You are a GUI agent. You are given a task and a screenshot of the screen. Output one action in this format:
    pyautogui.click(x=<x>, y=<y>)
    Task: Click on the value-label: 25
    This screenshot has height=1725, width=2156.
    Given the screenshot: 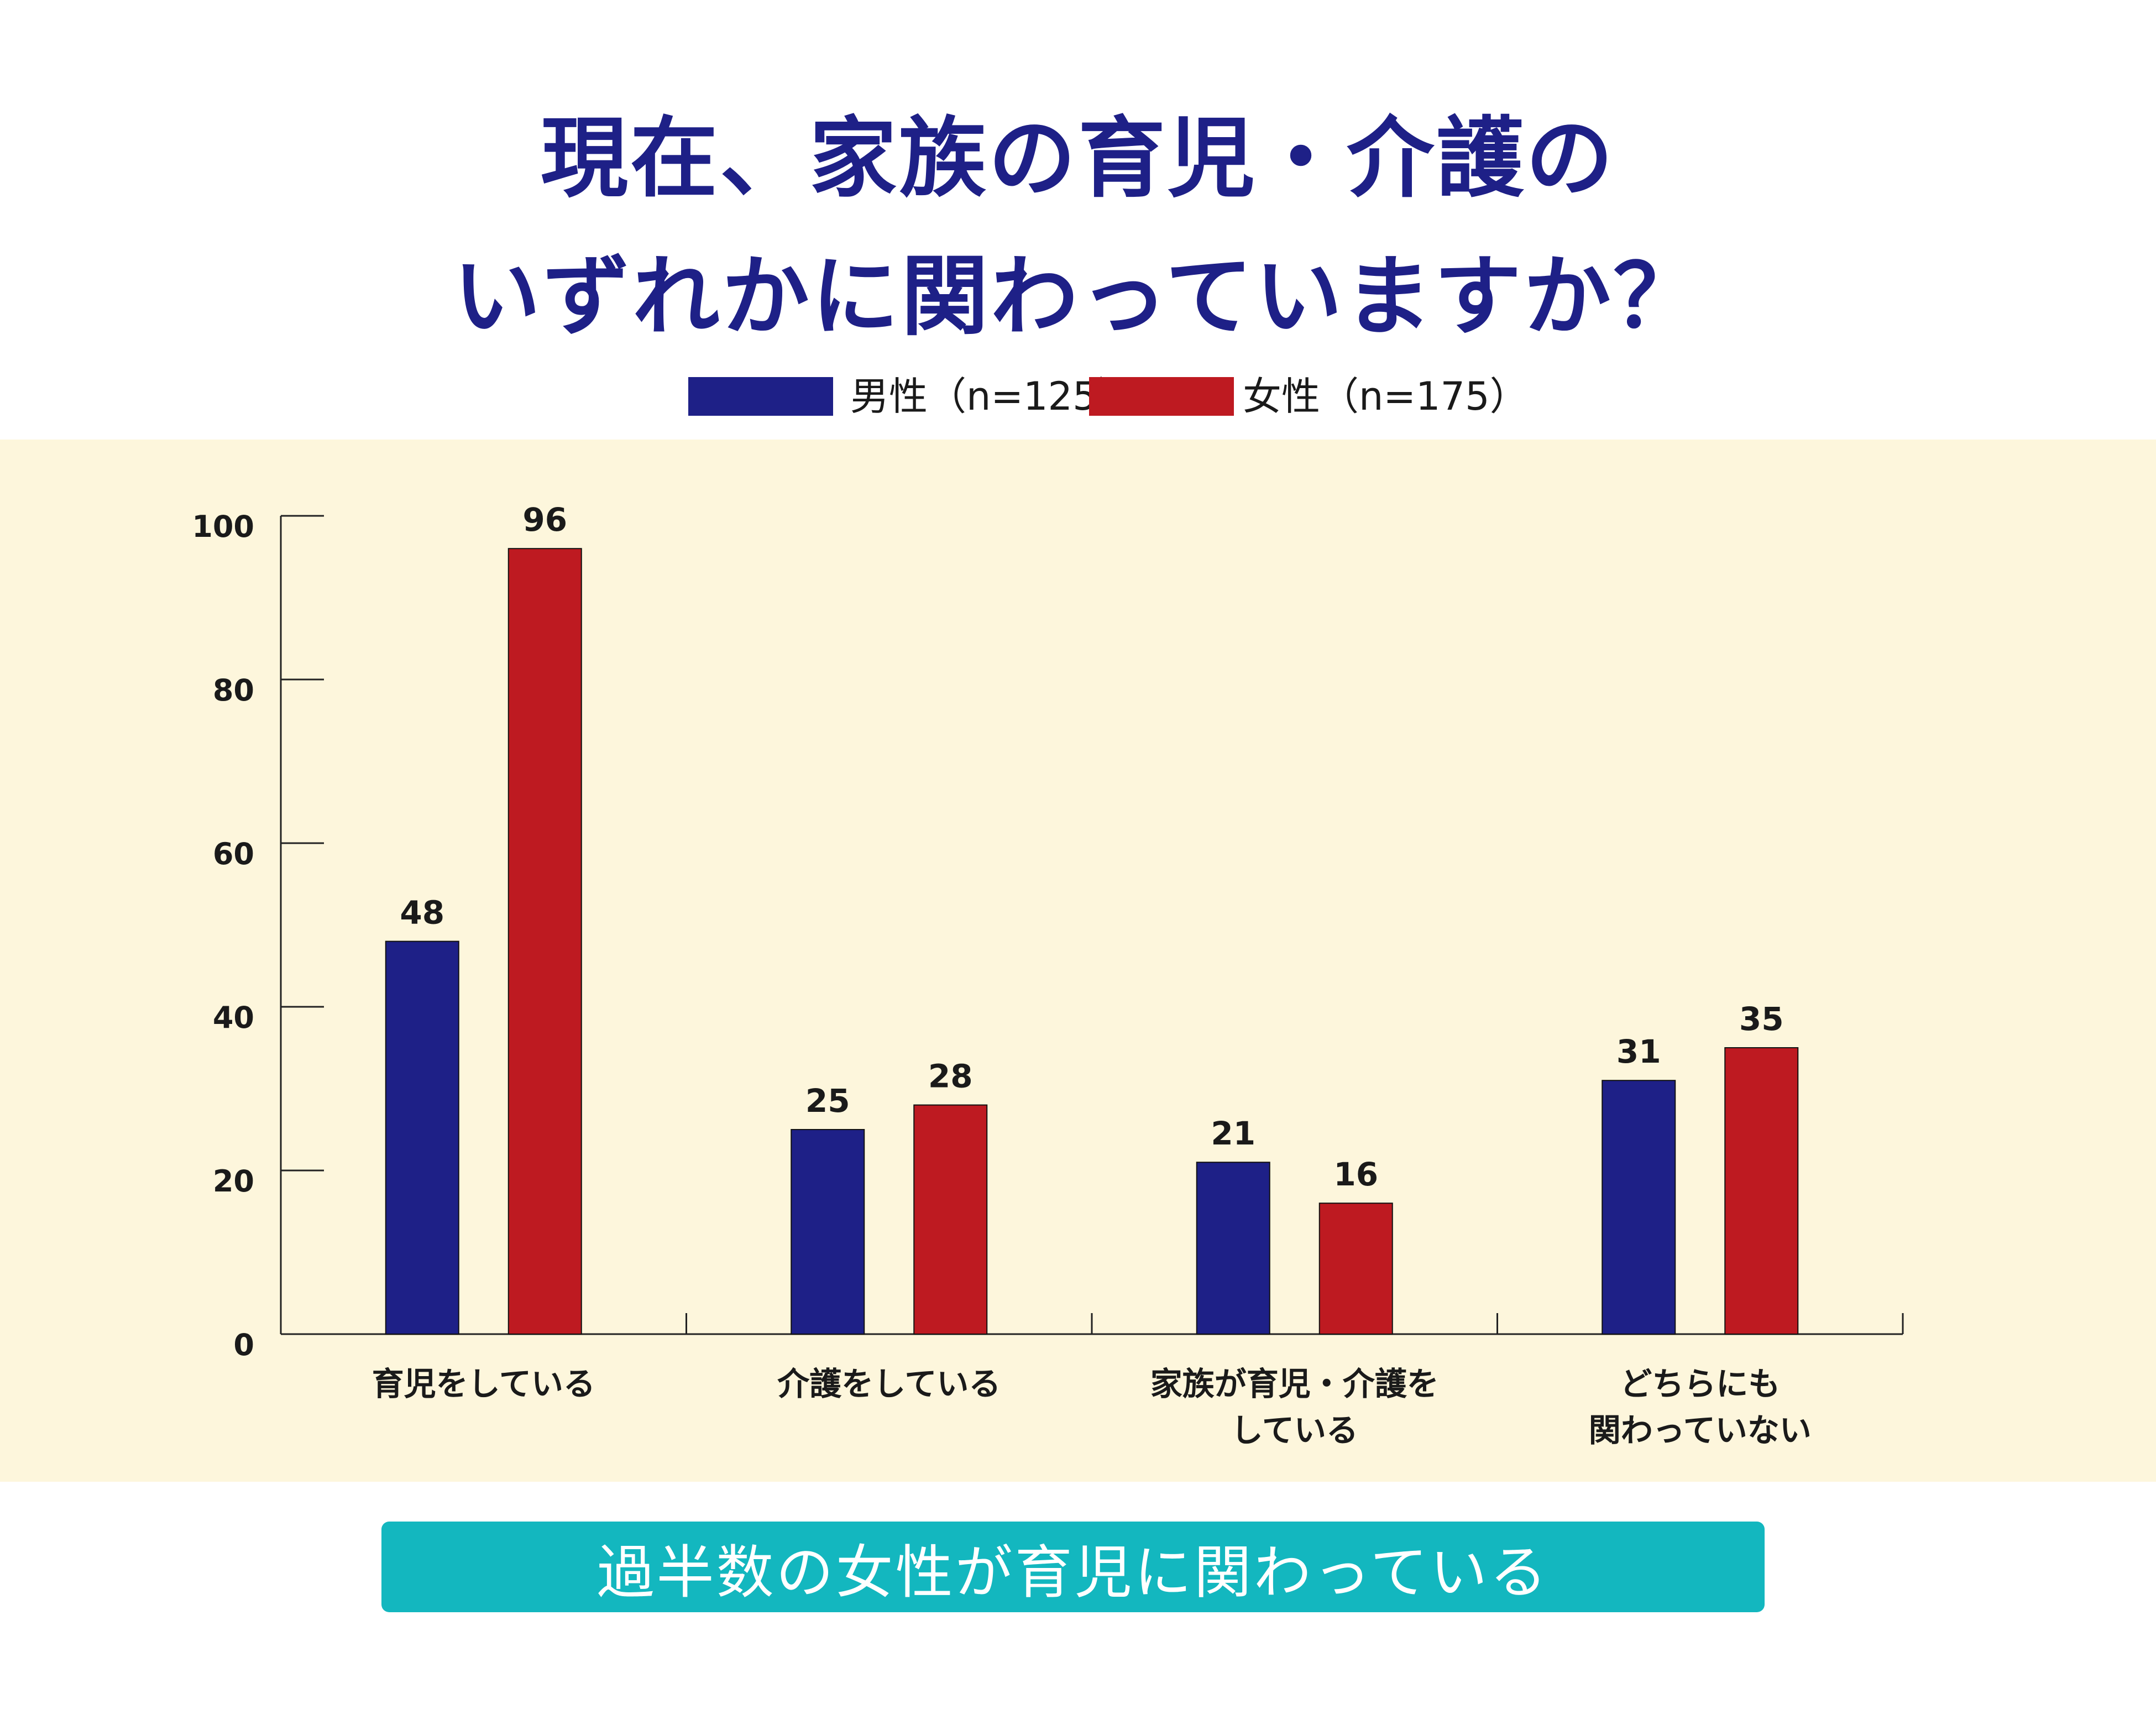 What is the action you would take?
    pyautogui.click(x=827, y=1101)
    